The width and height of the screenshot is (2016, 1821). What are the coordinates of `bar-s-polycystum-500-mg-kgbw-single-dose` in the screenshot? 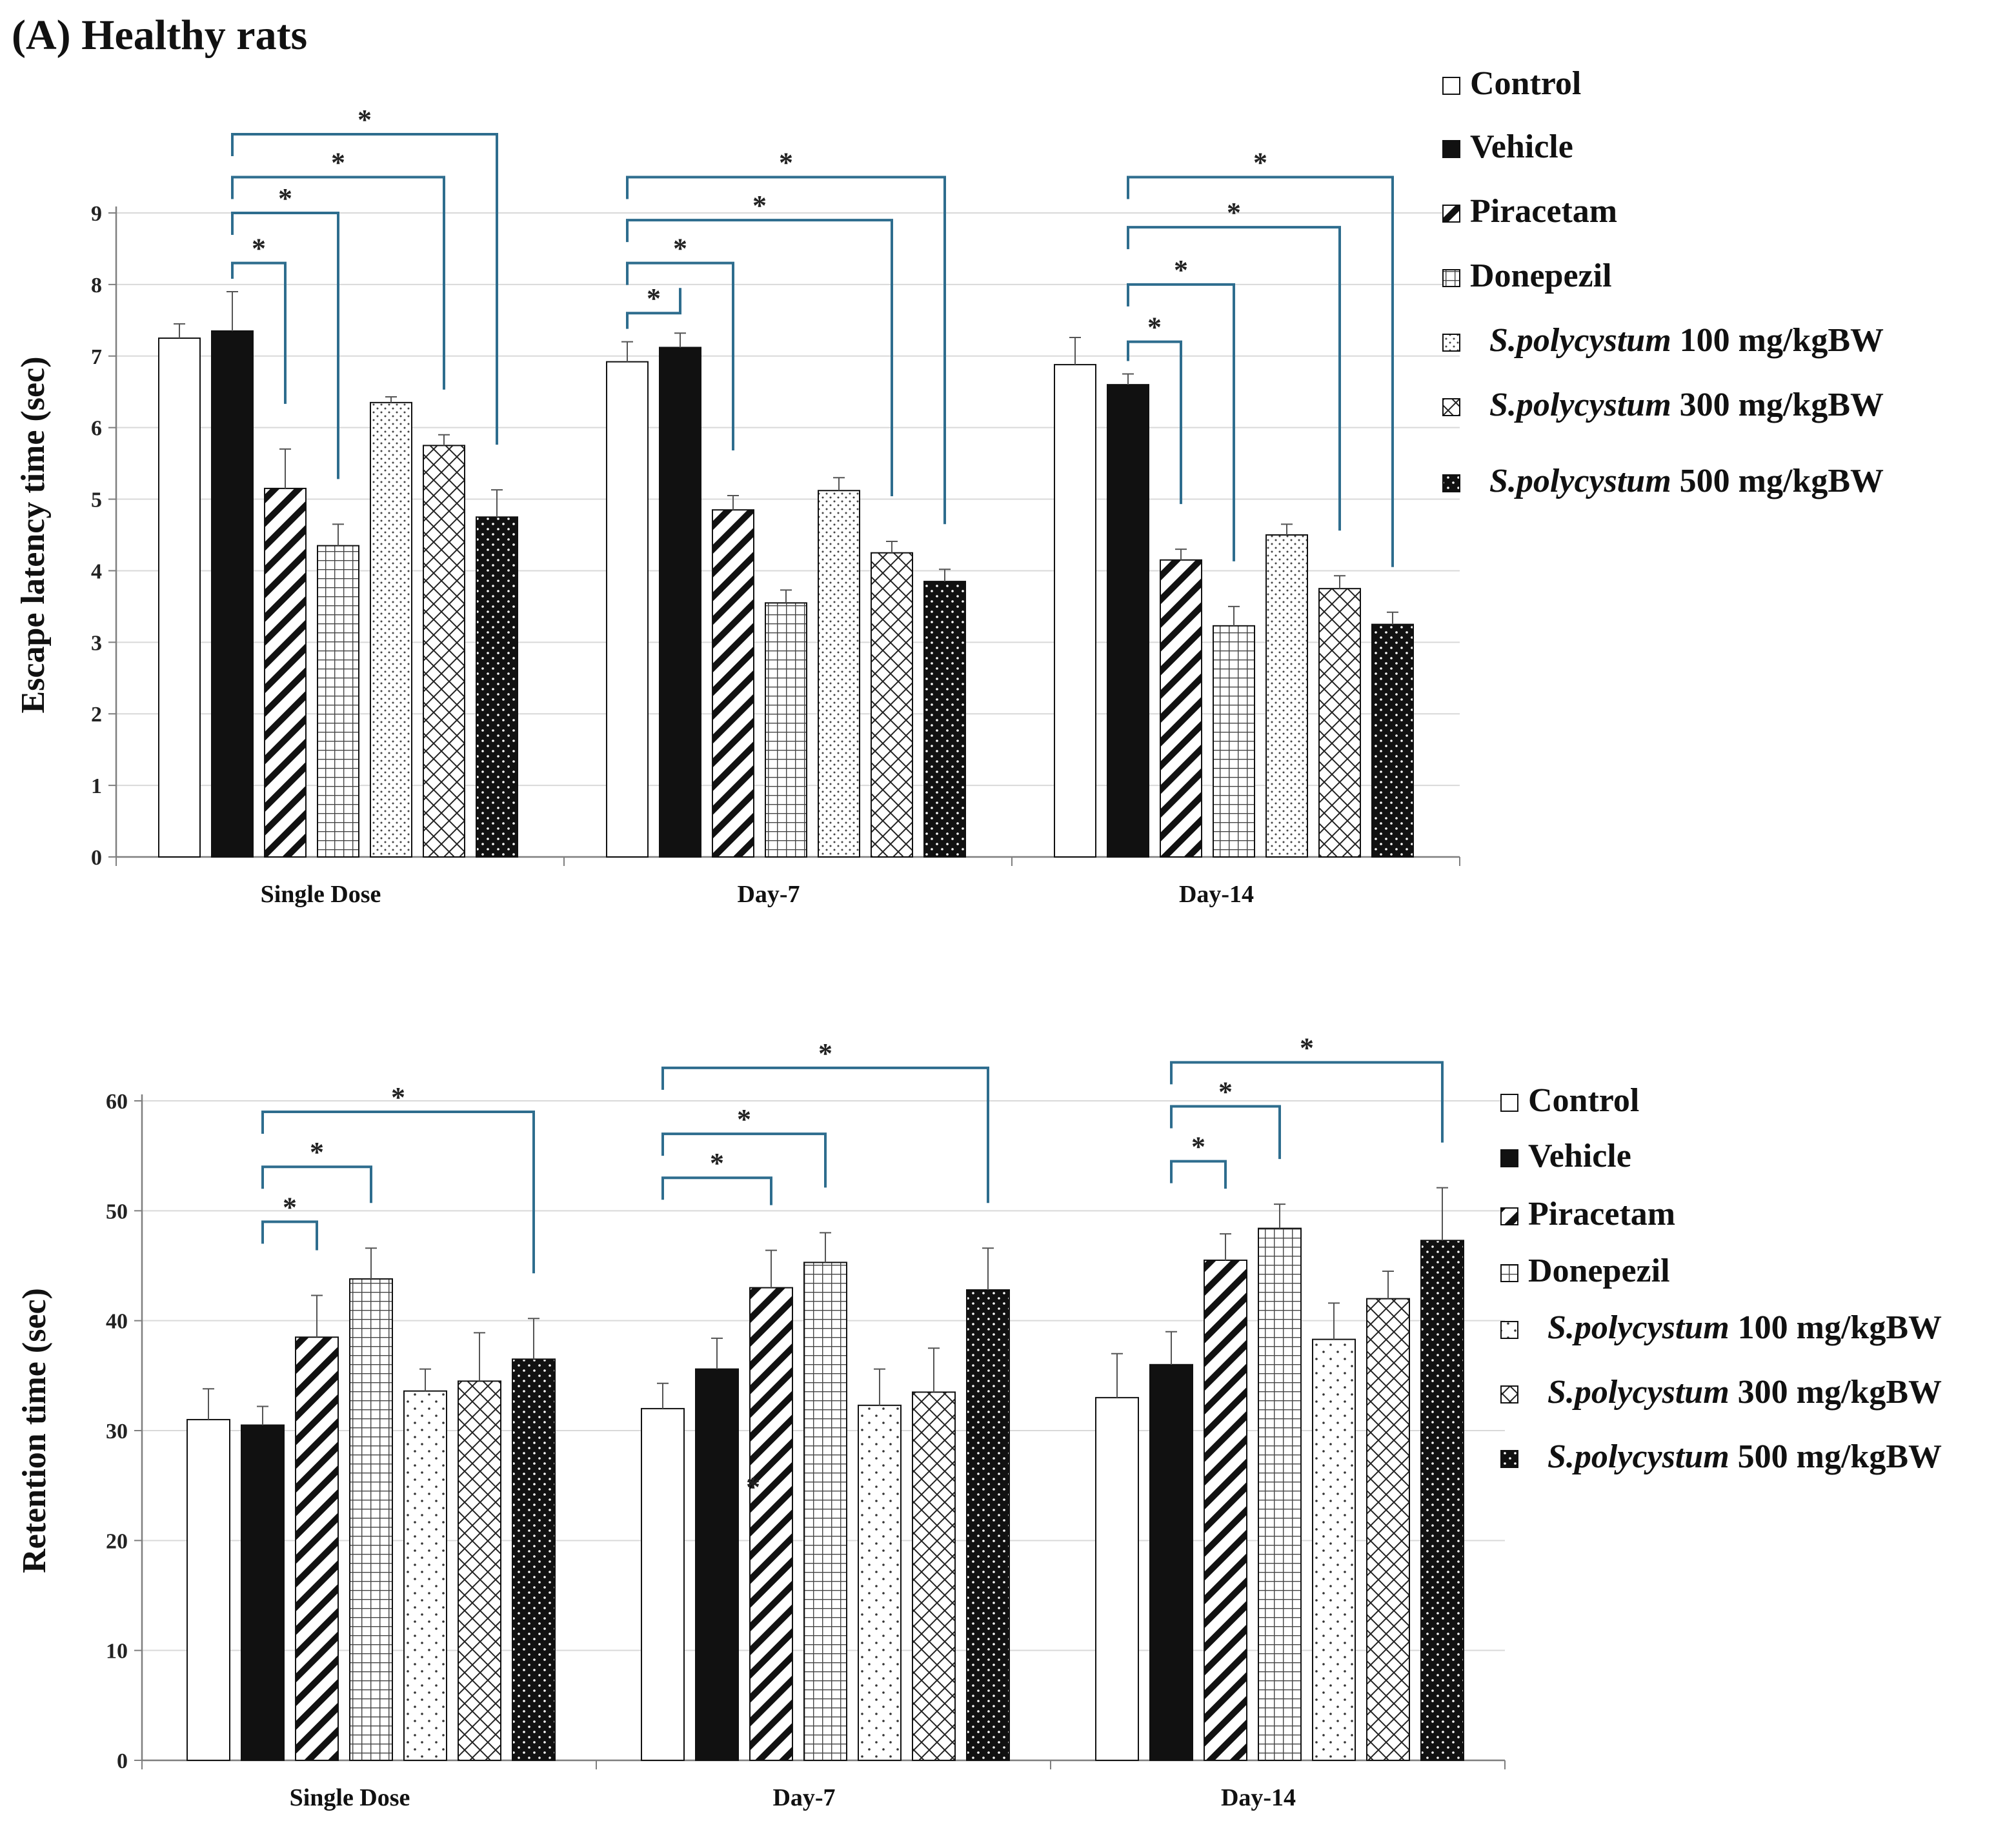 It's located at (534, 1560).